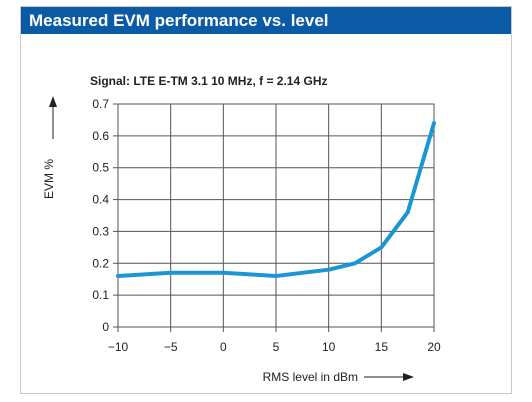 This screenshot has height=402, width=532. I want to click on x-tick-label: 5, so click(276, 347).